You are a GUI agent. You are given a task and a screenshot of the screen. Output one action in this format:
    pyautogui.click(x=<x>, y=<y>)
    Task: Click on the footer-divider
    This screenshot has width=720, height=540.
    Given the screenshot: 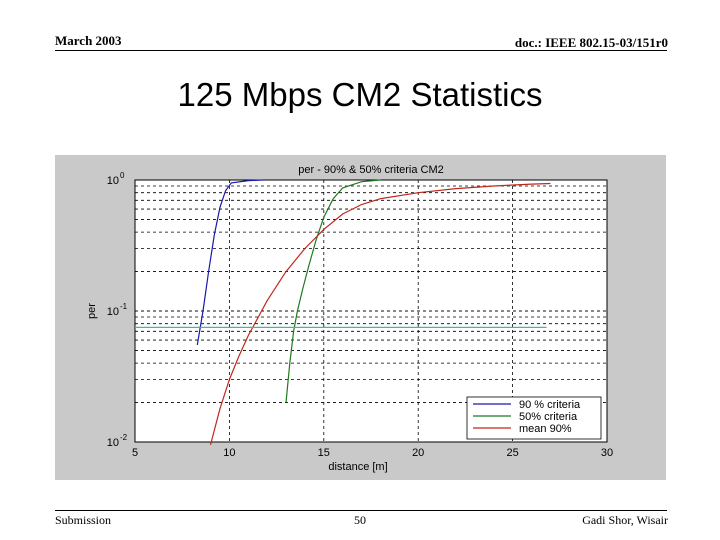 What is the action you would take?
    pyautogui.click(x=361, y=510)
    